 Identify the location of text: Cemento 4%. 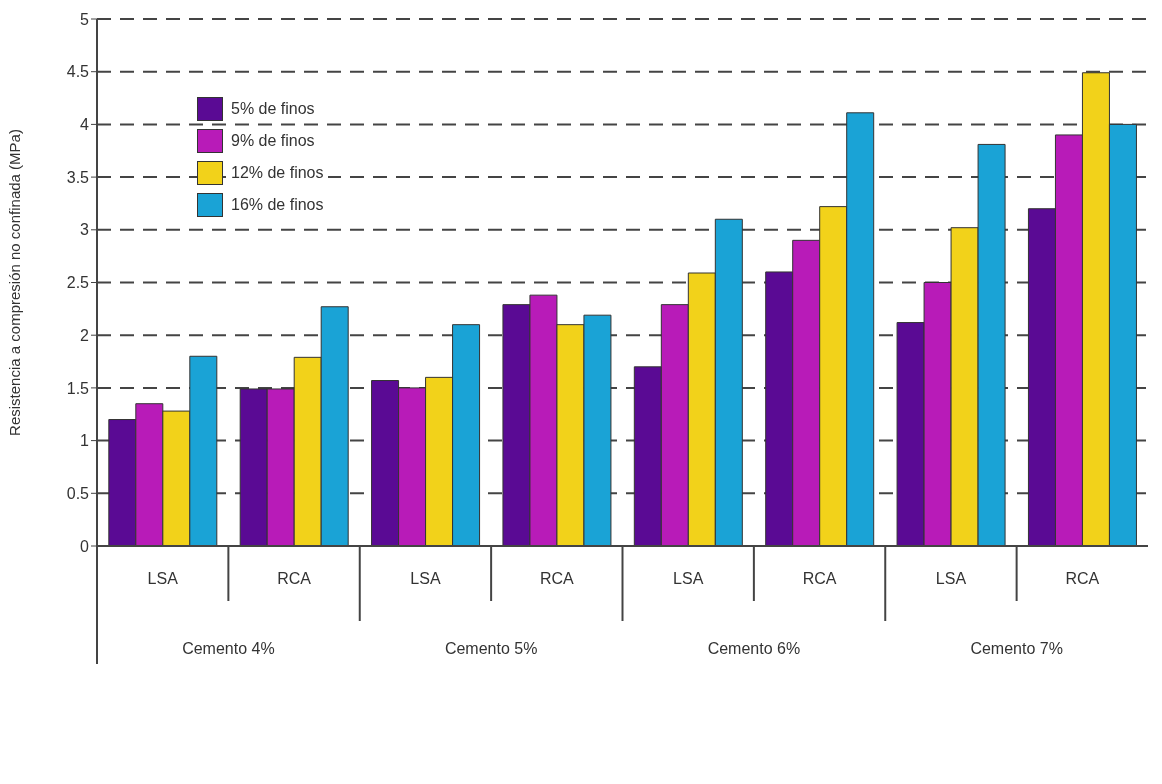
(228, 648).